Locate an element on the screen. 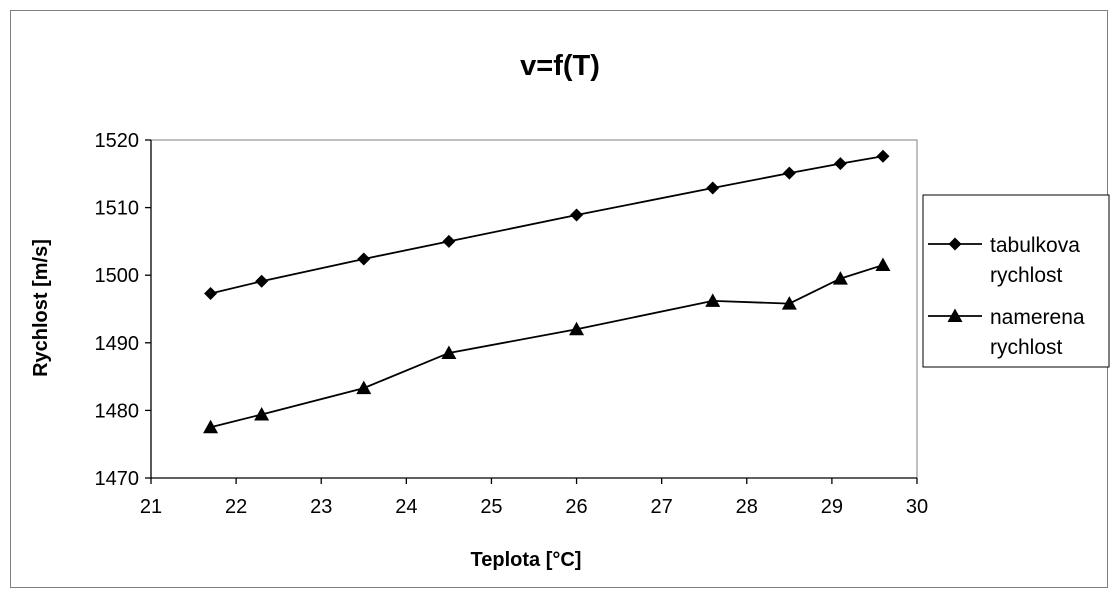 This screenshot has width=1119, height=600. y-tick-label: 1470 is located at coordinates (117, 479).